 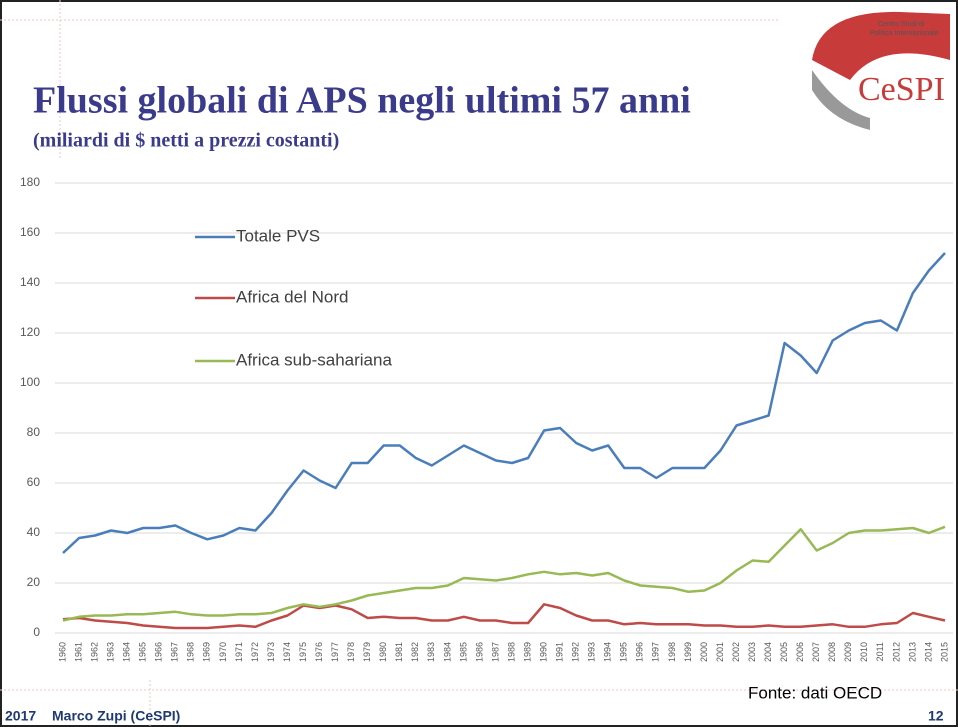 I want to click on x-tick-label: 2004, so click(x=768, y=652).